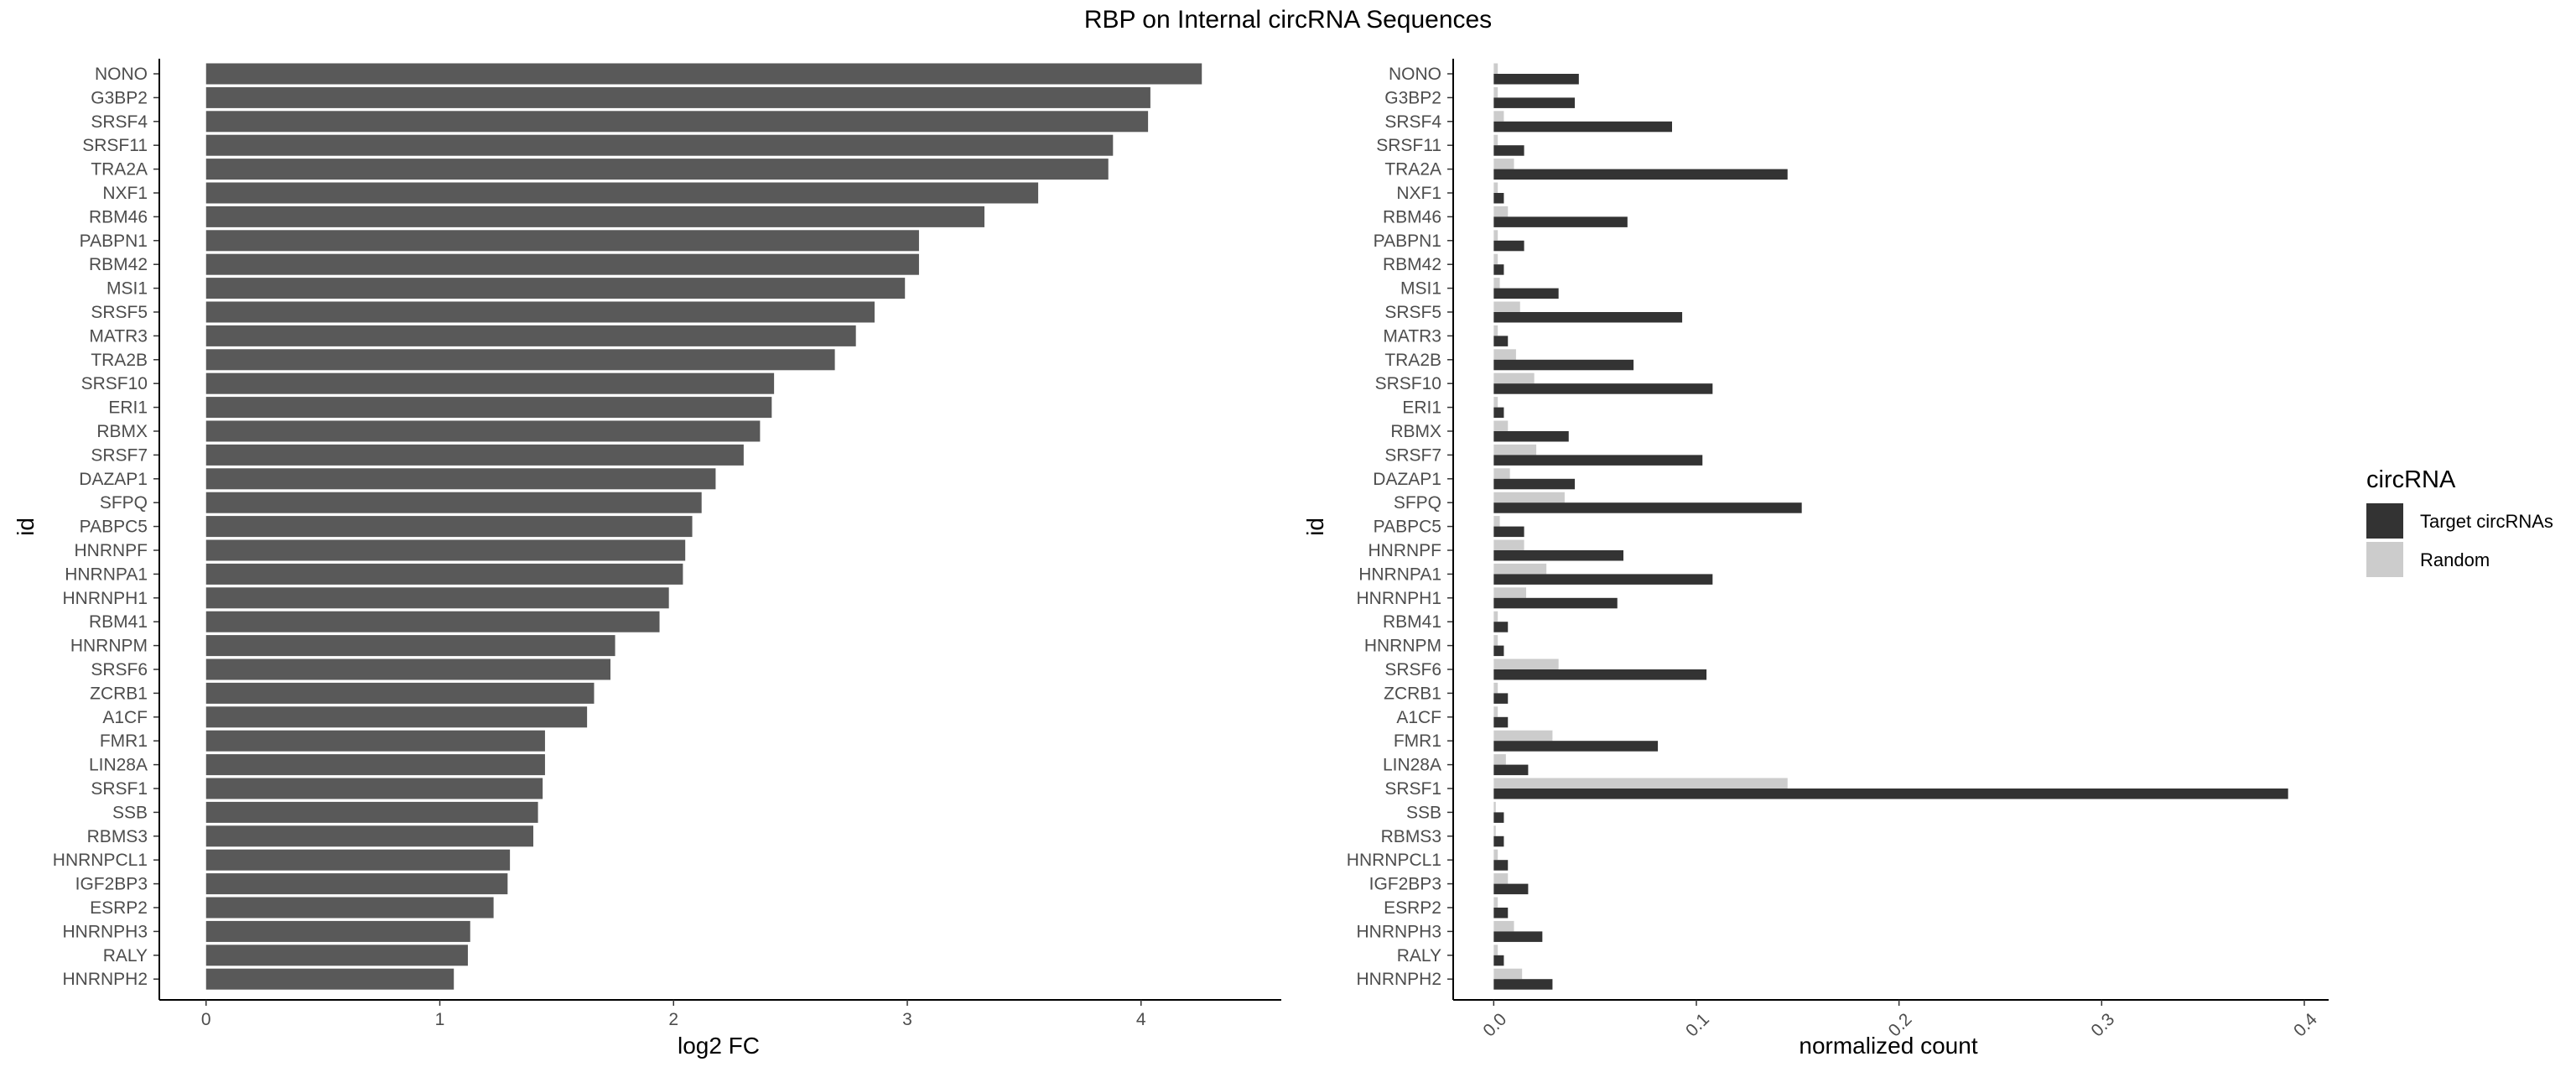  I want to click on bar-log2fc-MSI1, so click(555, 288).